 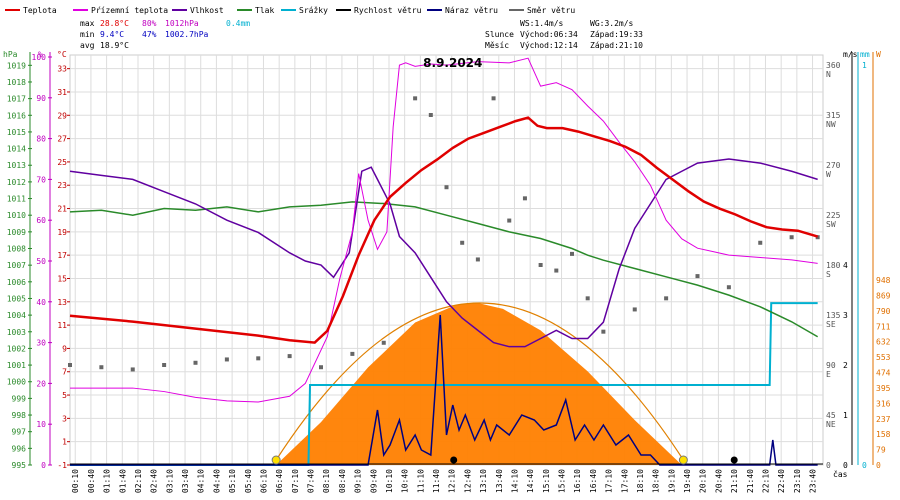 I want to click on hpa-tick-label: 998, so click(x=19, y=415).